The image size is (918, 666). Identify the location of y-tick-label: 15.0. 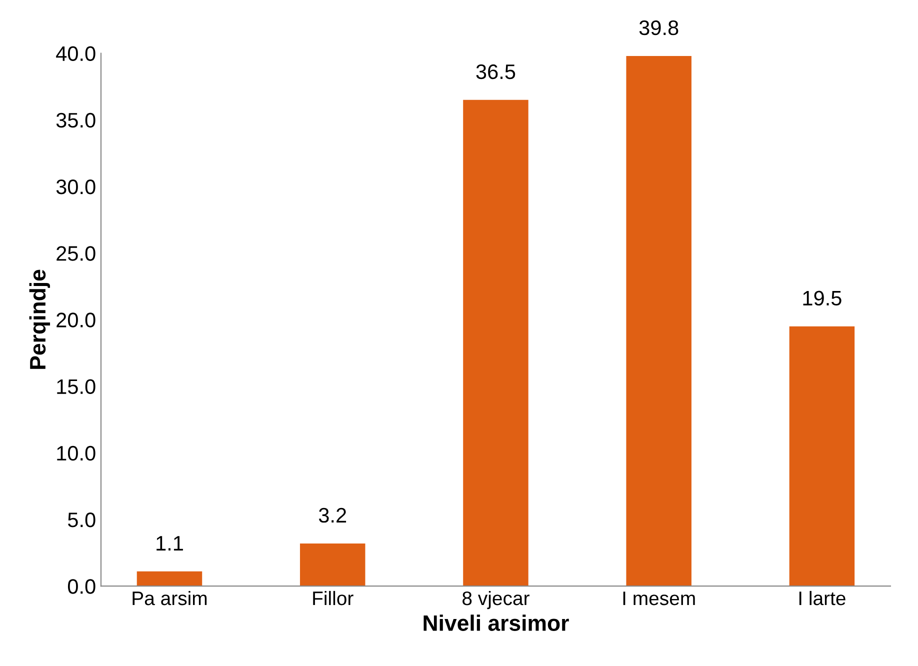
(76, 386).